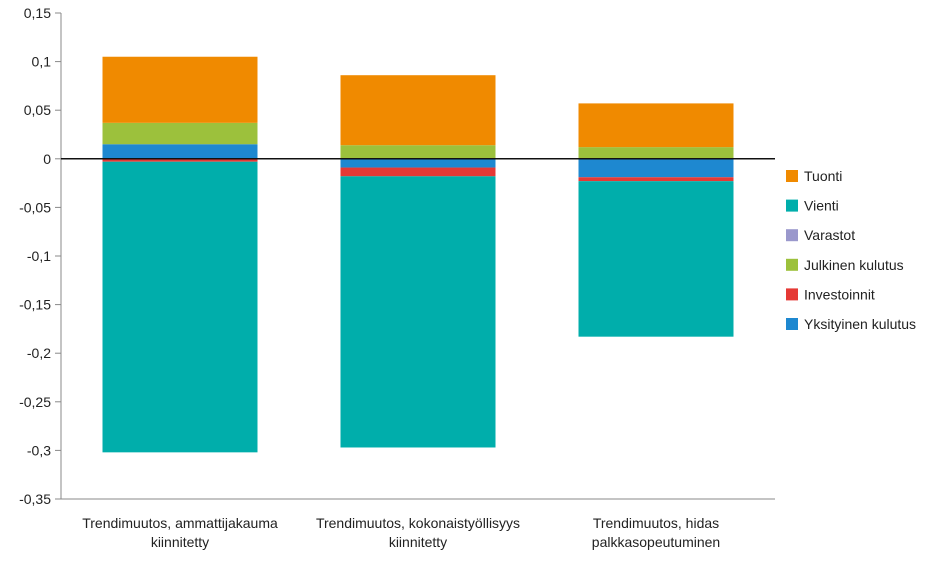 The image size is (941, 564). Describe the element at coordinates (823, 176) in the screenshot. I see `legend-label: Tuonti` at that location.